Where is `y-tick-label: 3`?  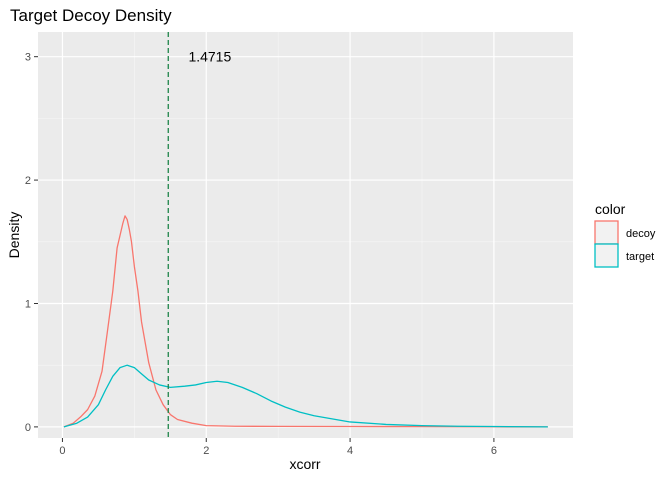
y-tick-label: 3 is located at coordinates (28, 58).